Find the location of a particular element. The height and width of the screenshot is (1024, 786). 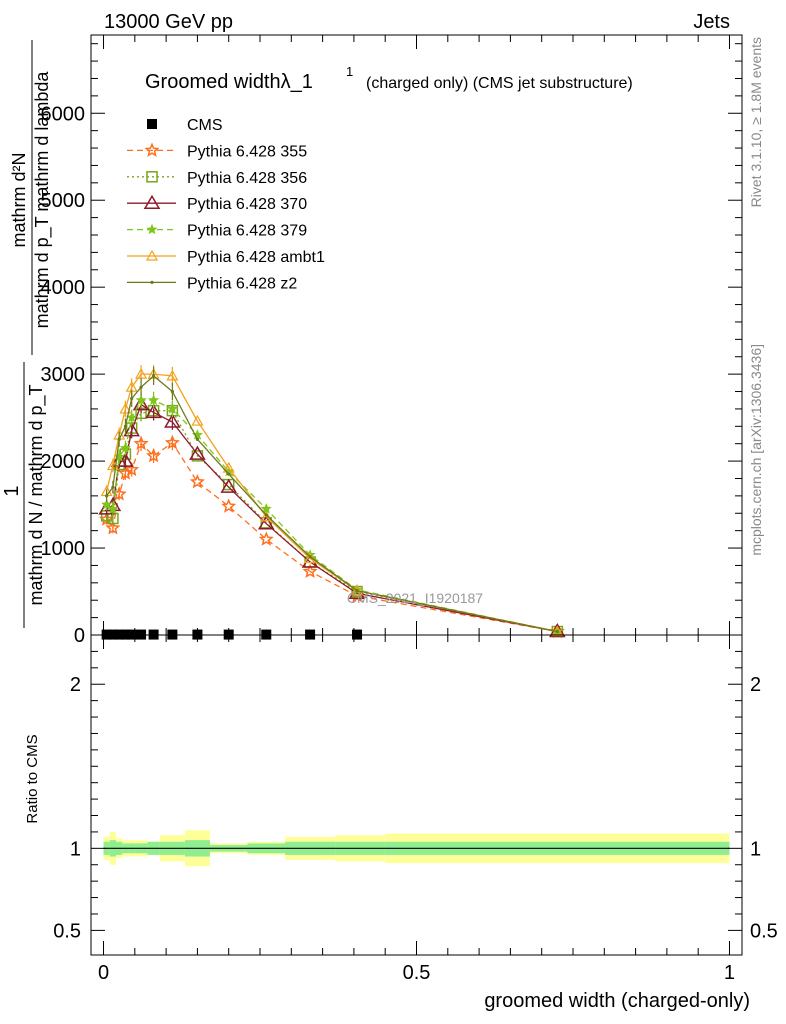

ratio-y-tick-label-right: 1 is located at coordinates (755, 849).